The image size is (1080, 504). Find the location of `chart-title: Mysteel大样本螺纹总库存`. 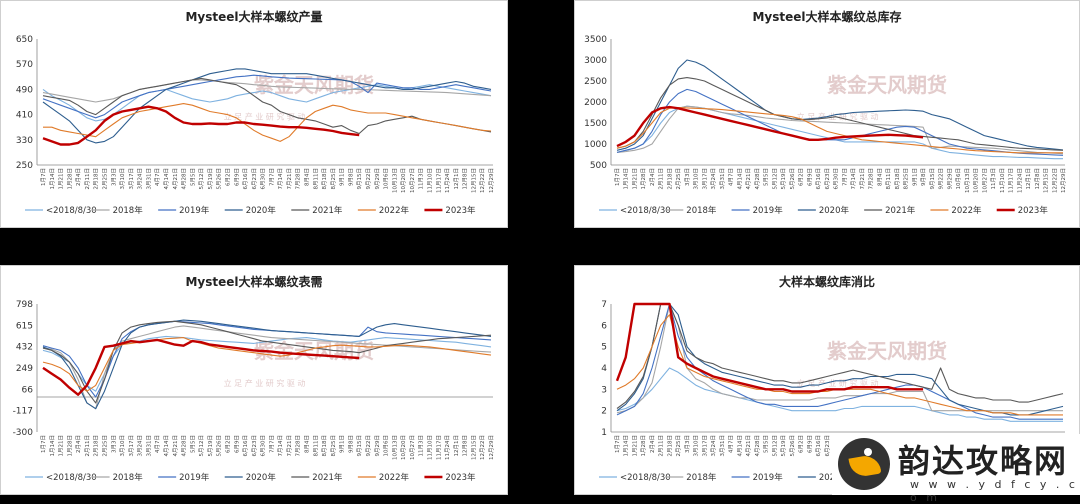

chart-title: Mysteel大样本螺纹总库存 is located at coordinates (826, 16).